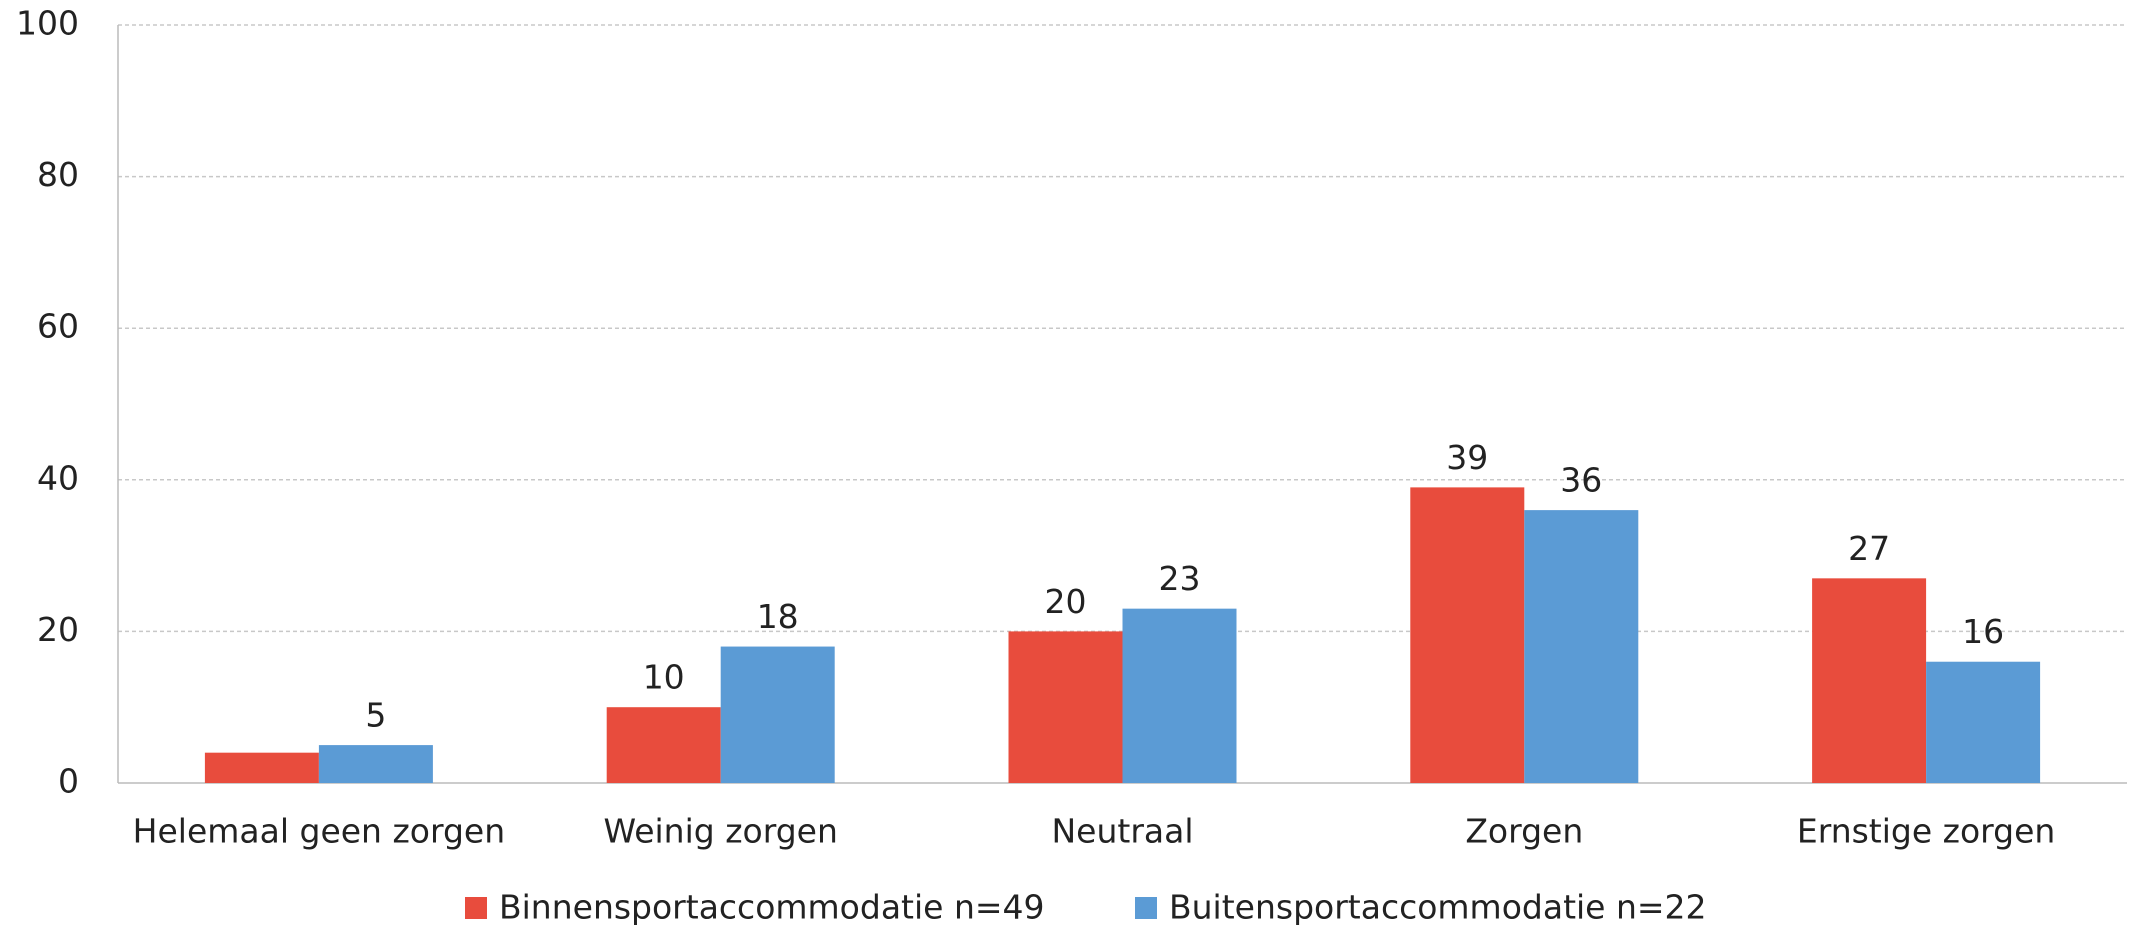  What do you see at coordinates (58, 326) in the screenshot?
I see `y-tick-label: 60` at bounding box center [58, 326].